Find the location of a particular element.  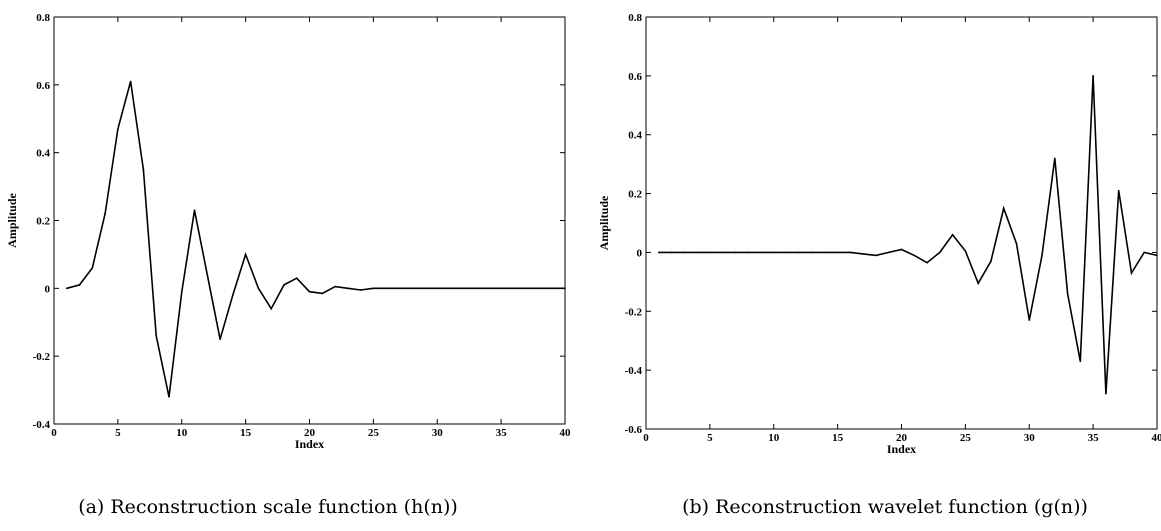

x-tick-label: 15 is located at coordinates (246, 433).